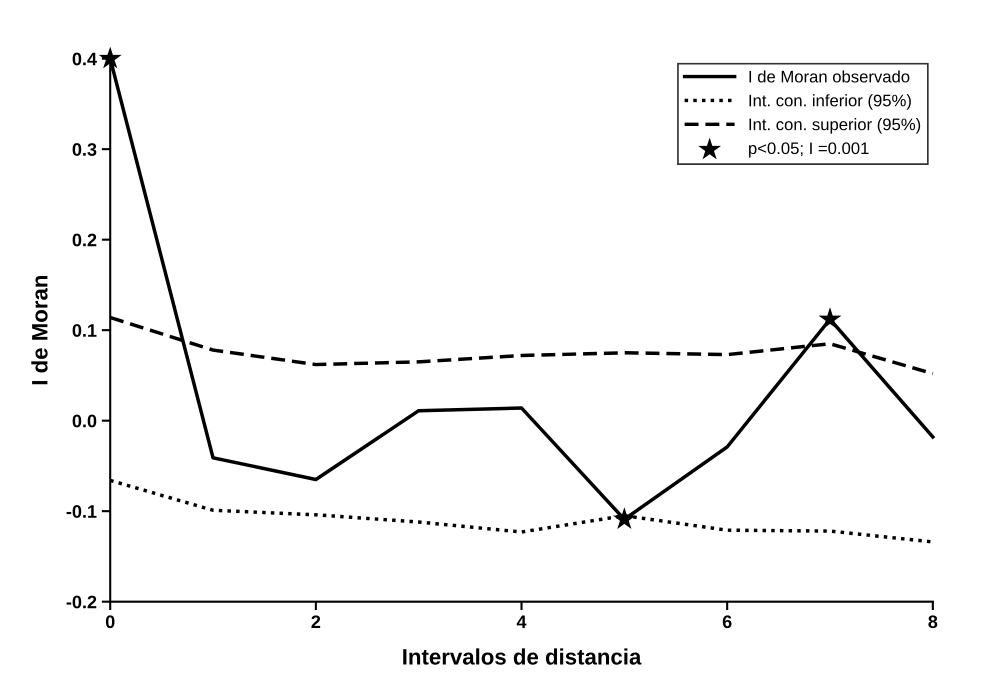  I want to click on y-axis-title: I de Moran, so click(39, 330).